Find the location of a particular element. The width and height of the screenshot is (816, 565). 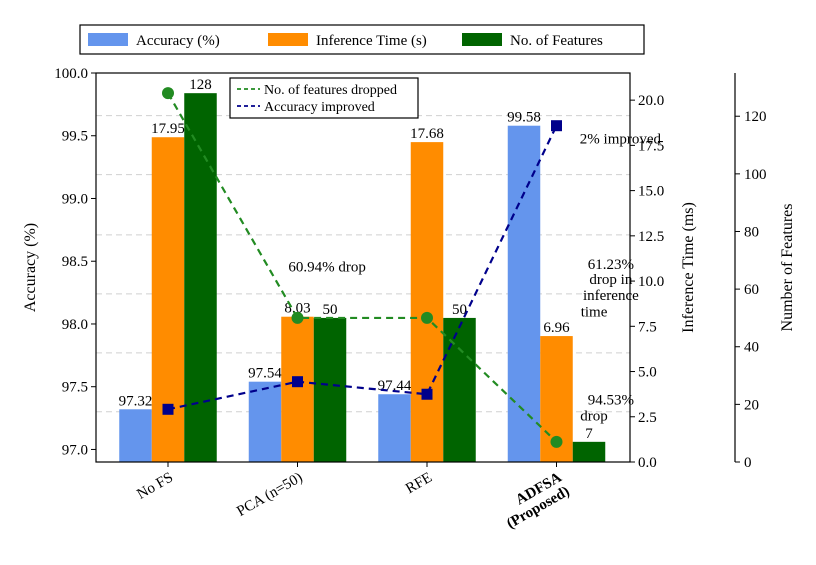

annotation: 60.94% drop is located at coordinates (327, 267).